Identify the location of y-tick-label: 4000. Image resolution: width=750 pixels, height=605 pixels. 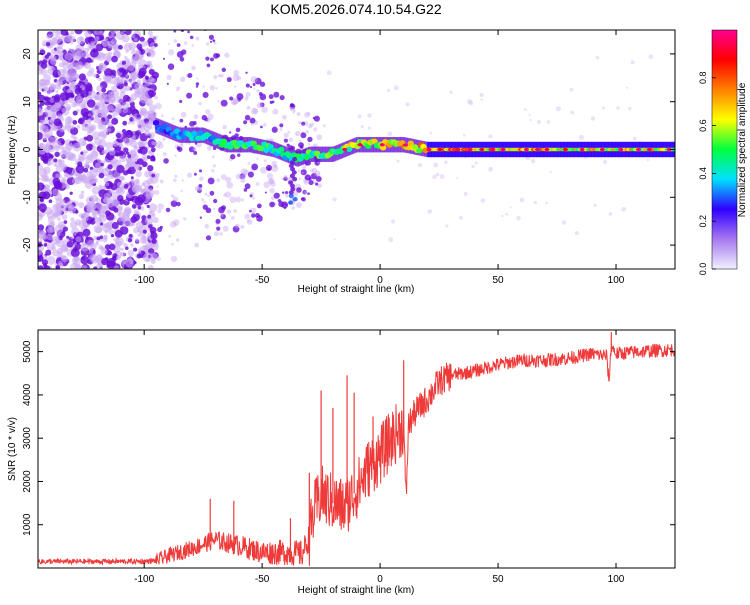
(27, 394).